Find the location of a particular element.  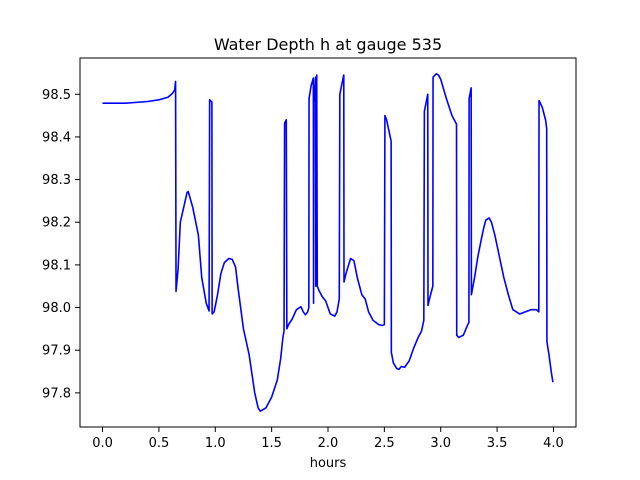

y-tick-label: 97.9 is located at coordinates (56, 351).